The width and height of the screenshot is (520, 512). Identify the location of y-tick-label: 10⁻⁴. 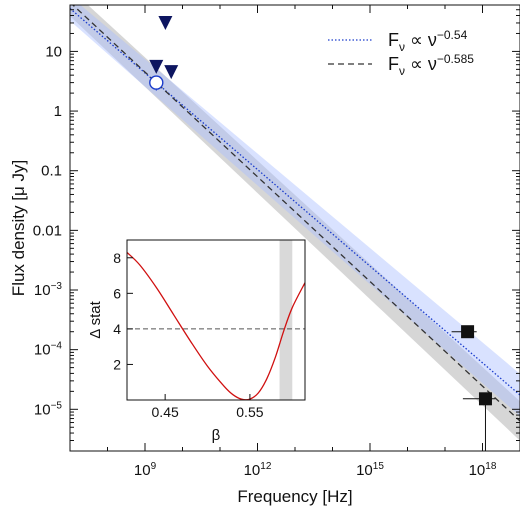
(48, 350).